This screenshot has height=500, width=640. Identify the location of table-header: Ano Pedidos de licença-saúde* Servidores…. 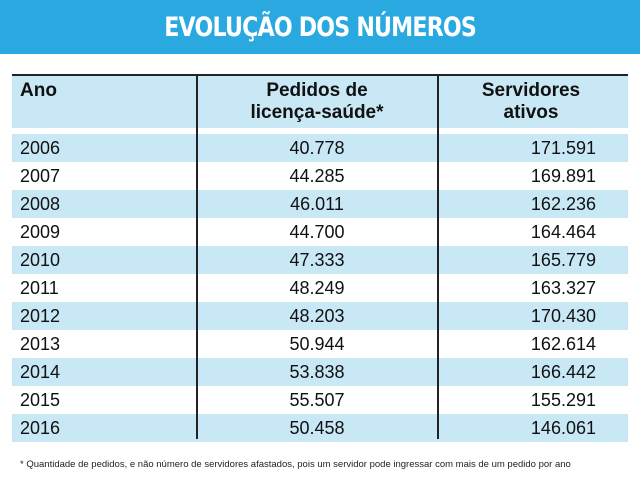
(320, 102).